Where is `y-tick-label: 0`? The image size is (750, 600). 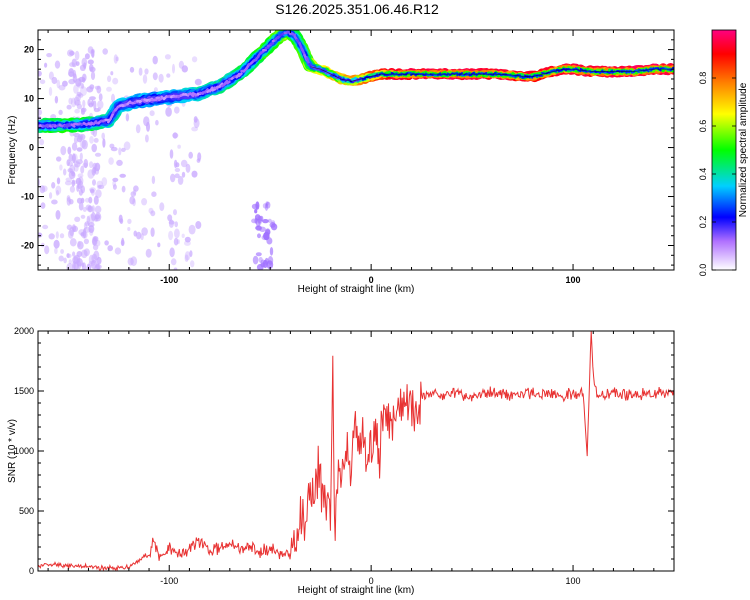 y-tick-label: 0 is located at coordinates (31, 571).